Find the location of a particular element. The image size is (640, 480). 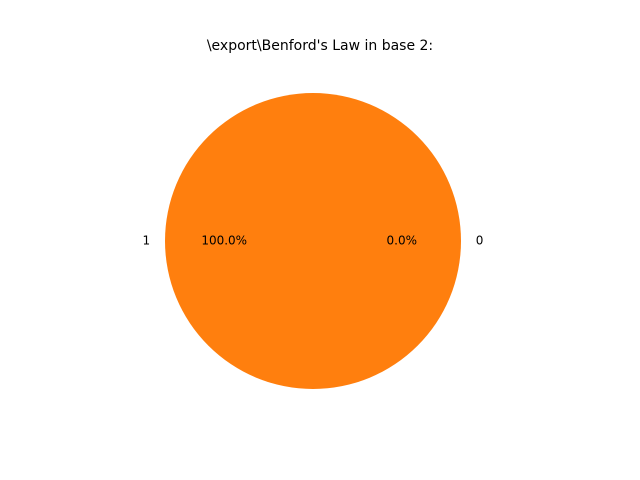

pct-label-0: 0.0% is located at coordinates (402, 241).